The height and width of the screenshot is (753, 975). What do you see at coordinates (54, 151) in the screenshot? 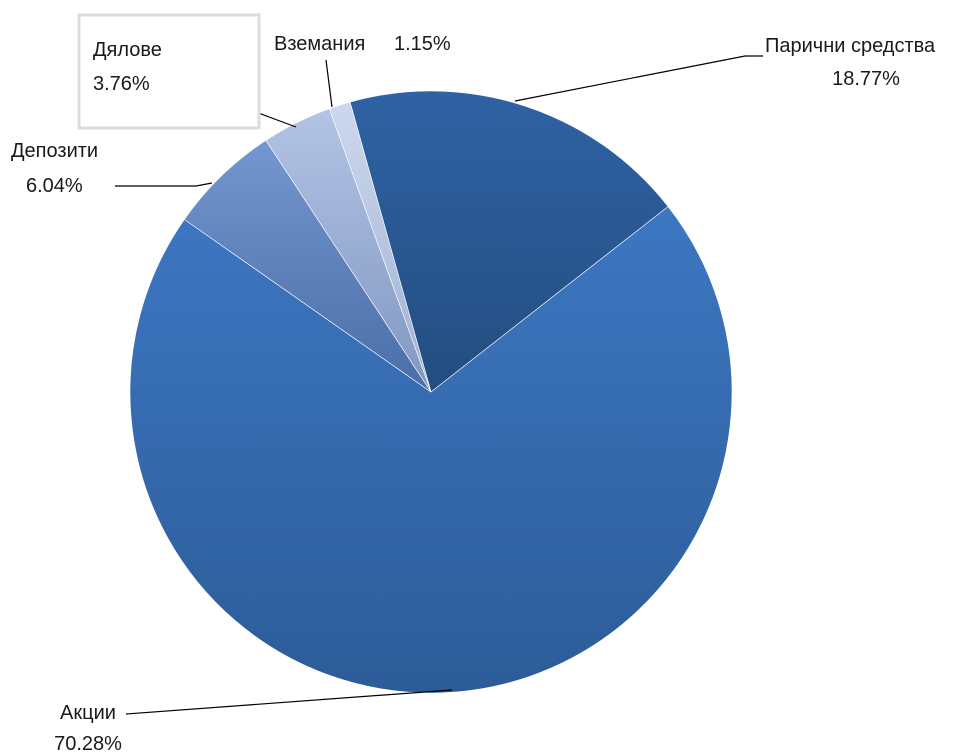
I see `label-depoziti-name: Депозити` at bounding box center [54, 151].